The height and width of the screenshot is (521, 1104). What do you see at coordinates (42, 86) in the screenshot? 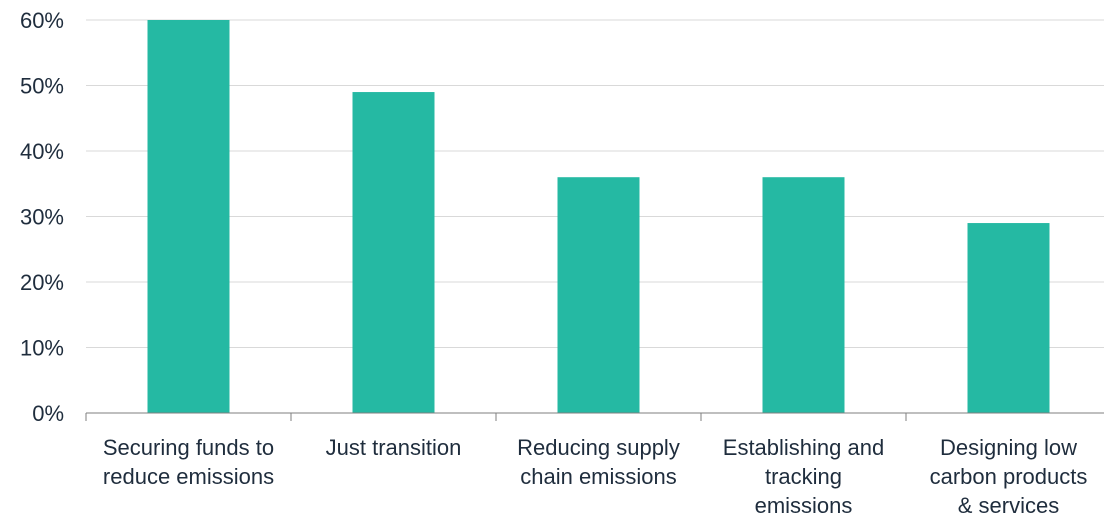
I see `y-tick-label: 50%` at bounding box center [42, 86].